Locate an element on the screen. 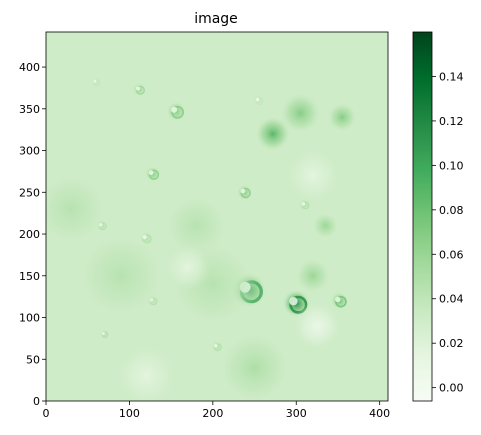 This screenshot has width=481, height=435. x-tick-label: 200 is located at coordinates (212, 413).